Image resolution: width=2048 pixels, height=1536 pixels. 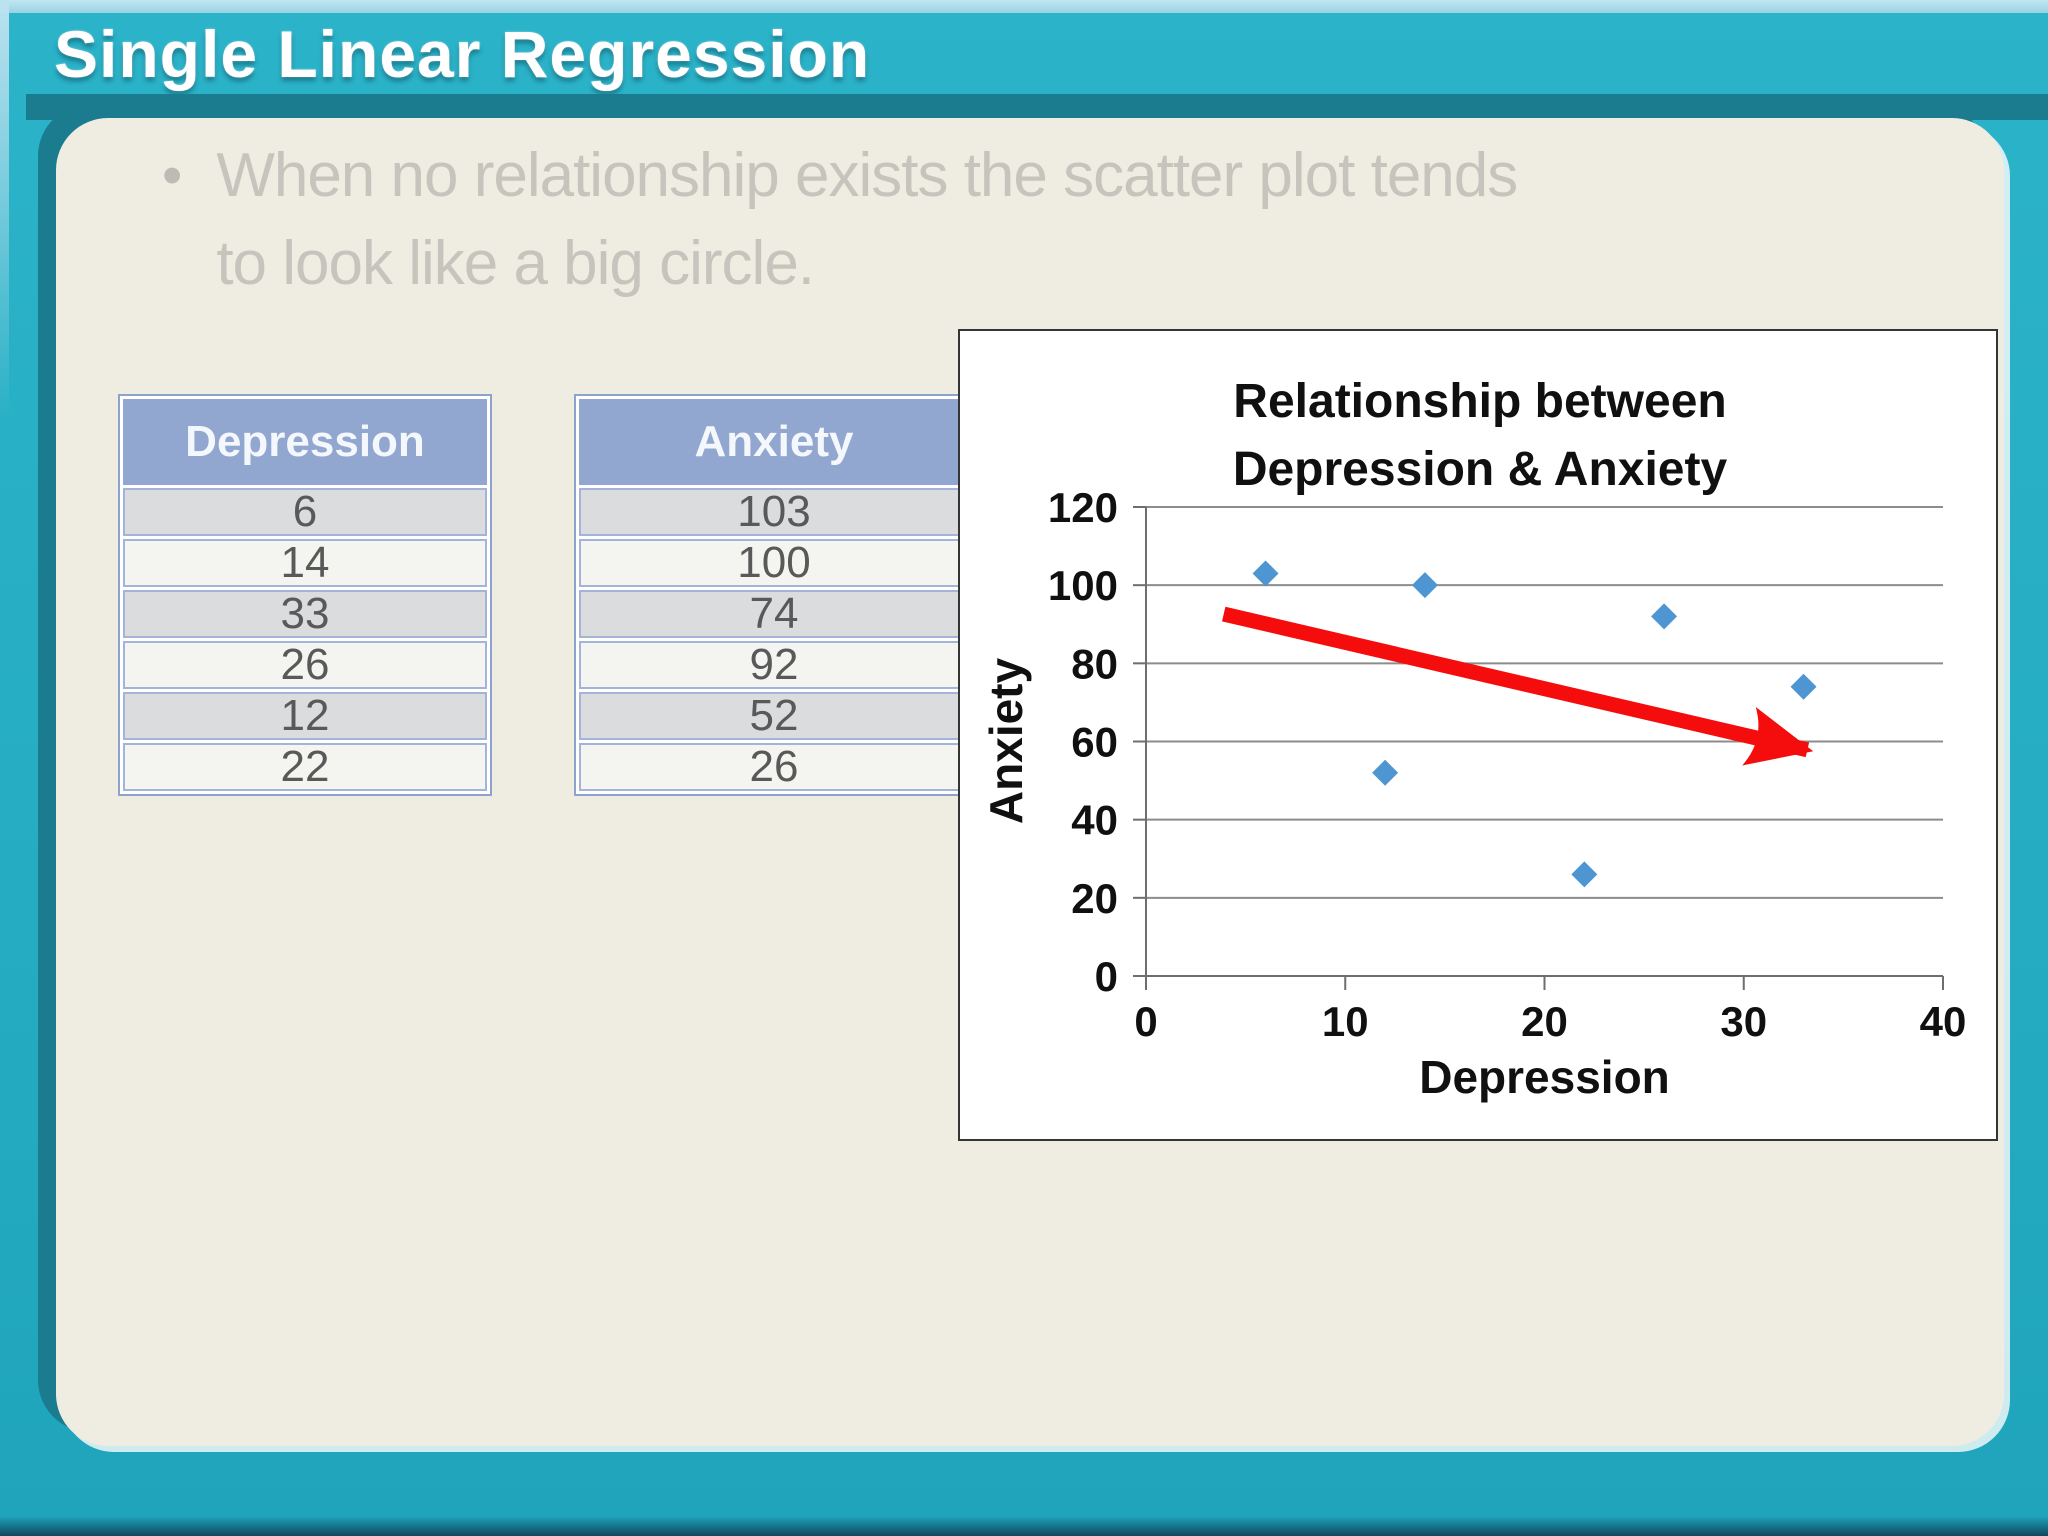 I want to click on x-axis-title: Depression, so click(x=1544, y=1077).